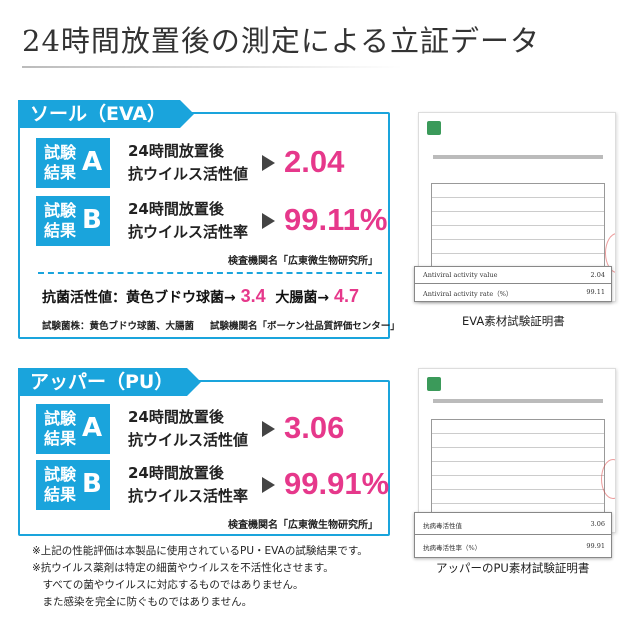 Image resolution: width=640 pixels, height=640 pixels. I want to click on antibacterial-line: 抗菌活性値：黄色ブドウ球菌→ 3.4 大腸菌→ 4.7, so click(200, 296).